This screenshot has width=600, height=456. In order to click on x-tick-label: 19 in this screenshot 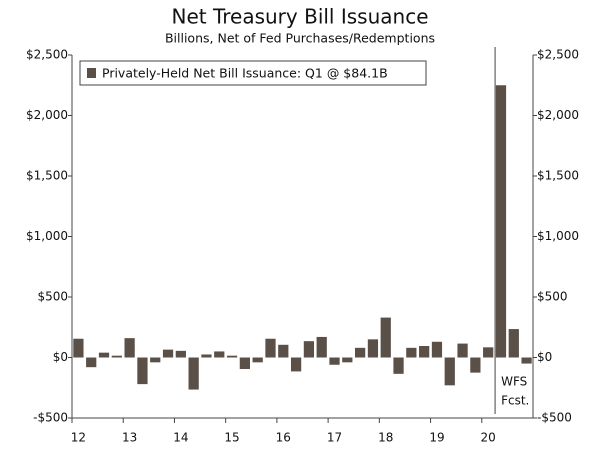, I will do `click(436, 438)`.